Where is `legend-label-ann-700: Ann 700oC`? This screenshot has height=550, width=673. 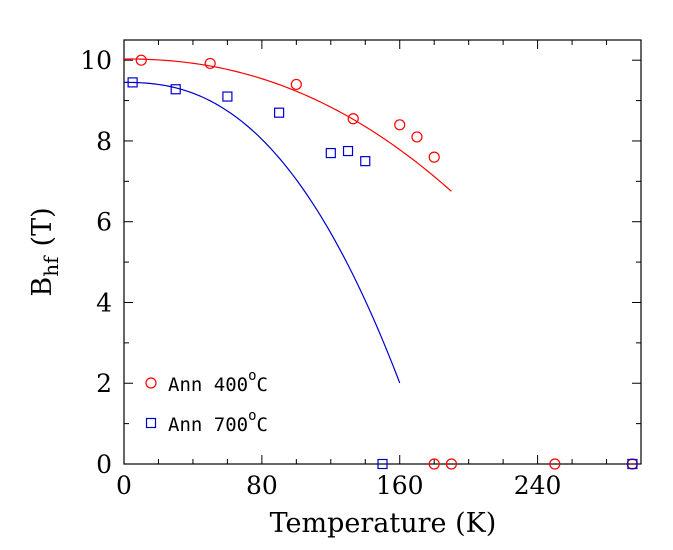
legend-label-ann-700: Ann 700oC is located at coordinates (218, 422).